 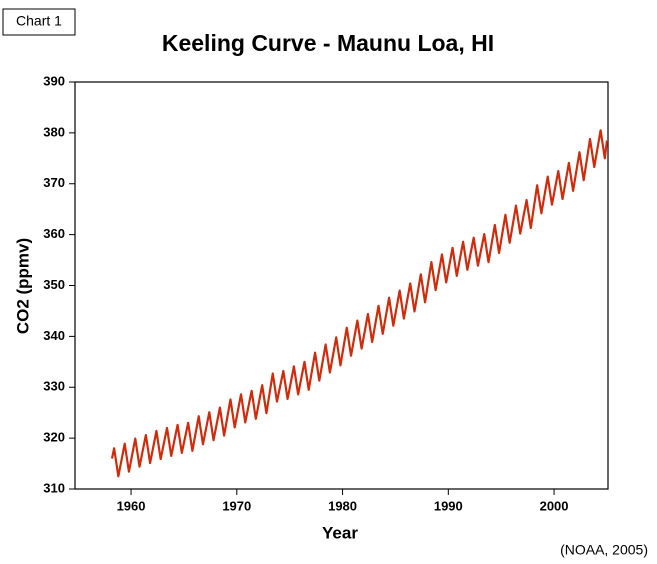 What do you see at coordinates (54, 80) in the screenshot?
I see `y-tick-label: 390` at bounding box center [54, 80].